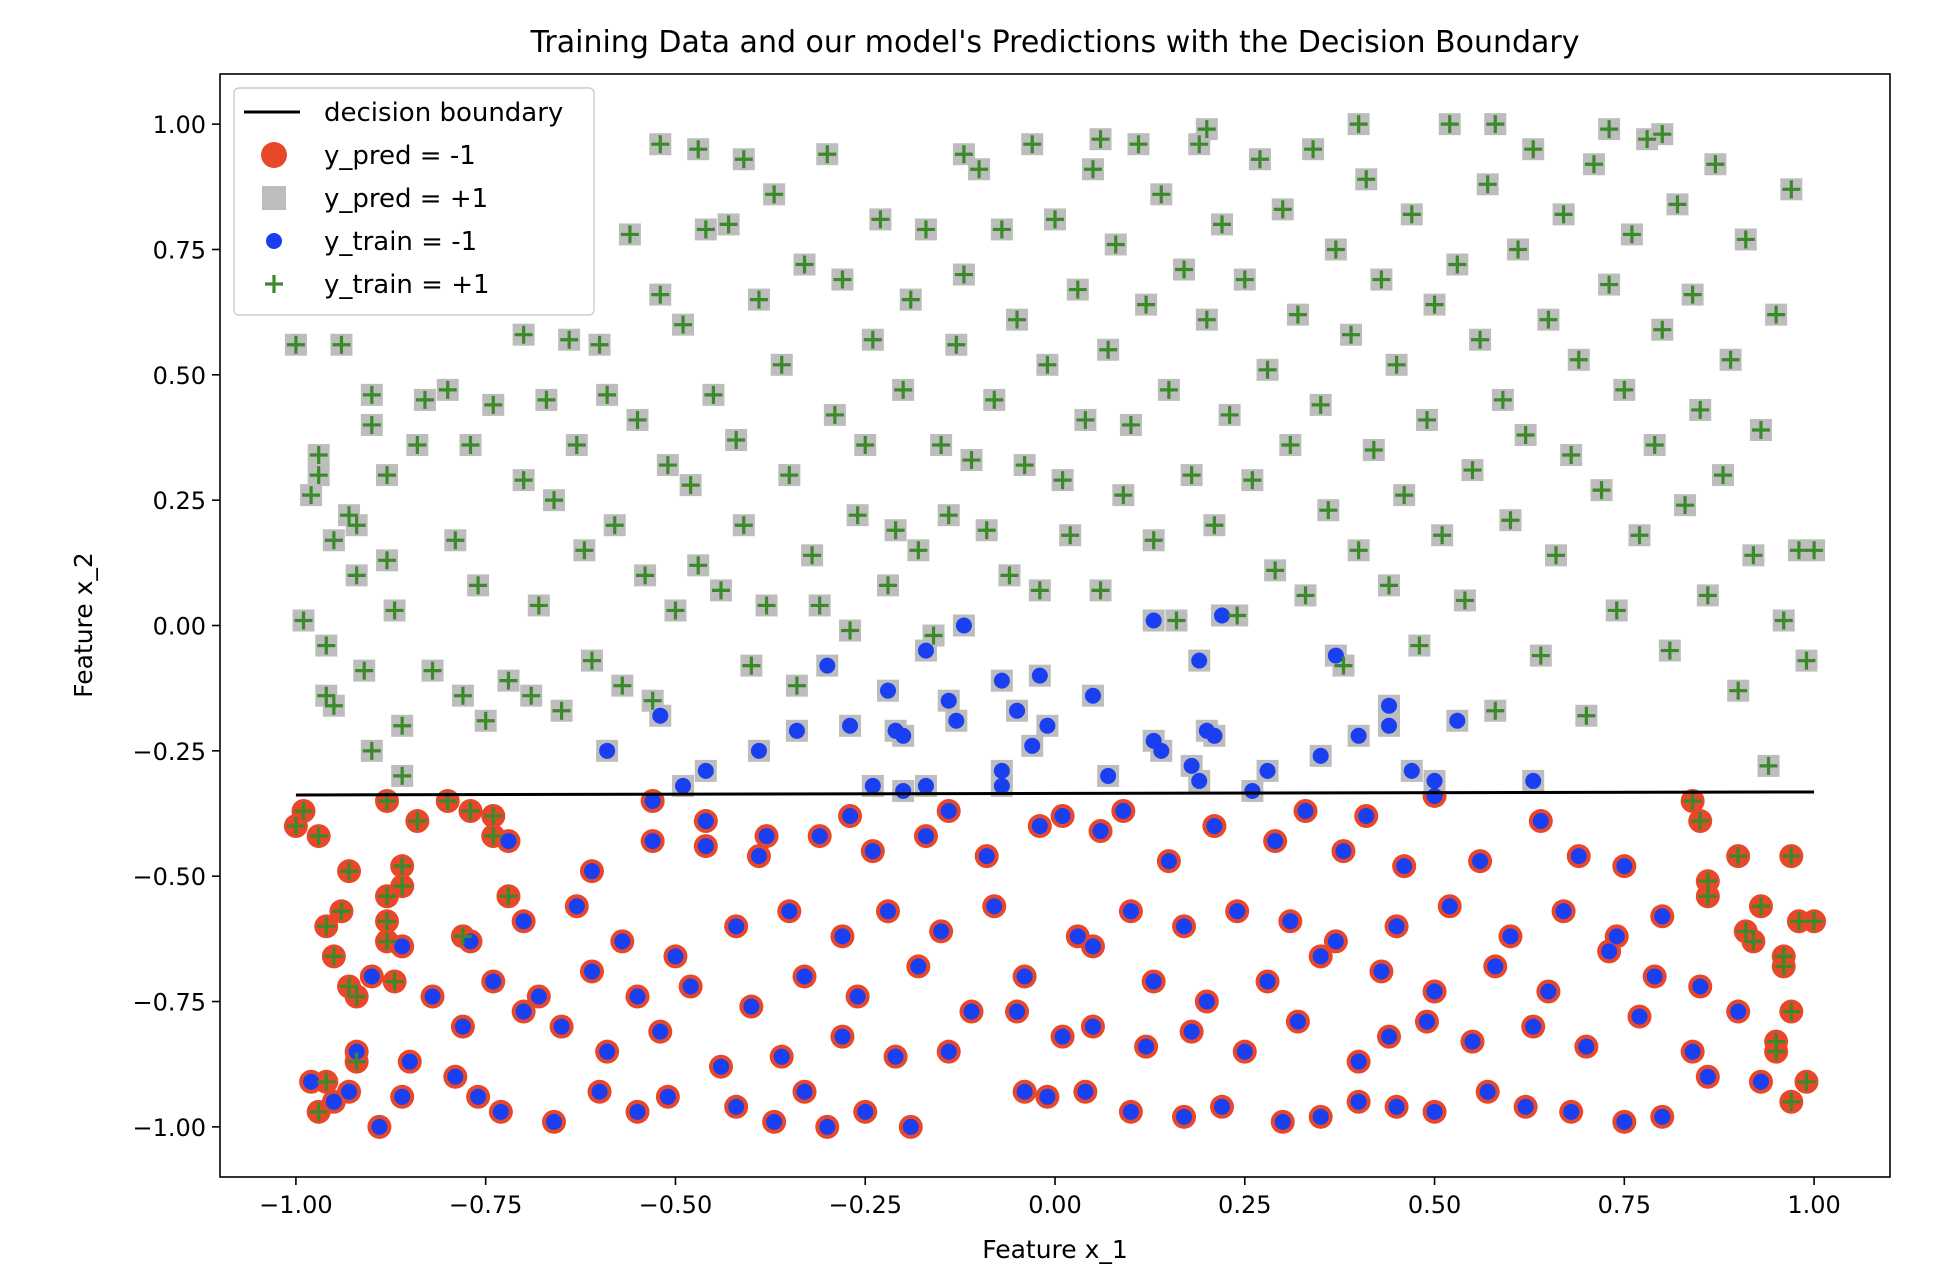 Image resolution: width=1958 pixels, height=1270 pixels. What do you see at coordinates (443, 113) in the screenshot?
I see `legend-label: decision boundary` at bounding box center [443, 113].